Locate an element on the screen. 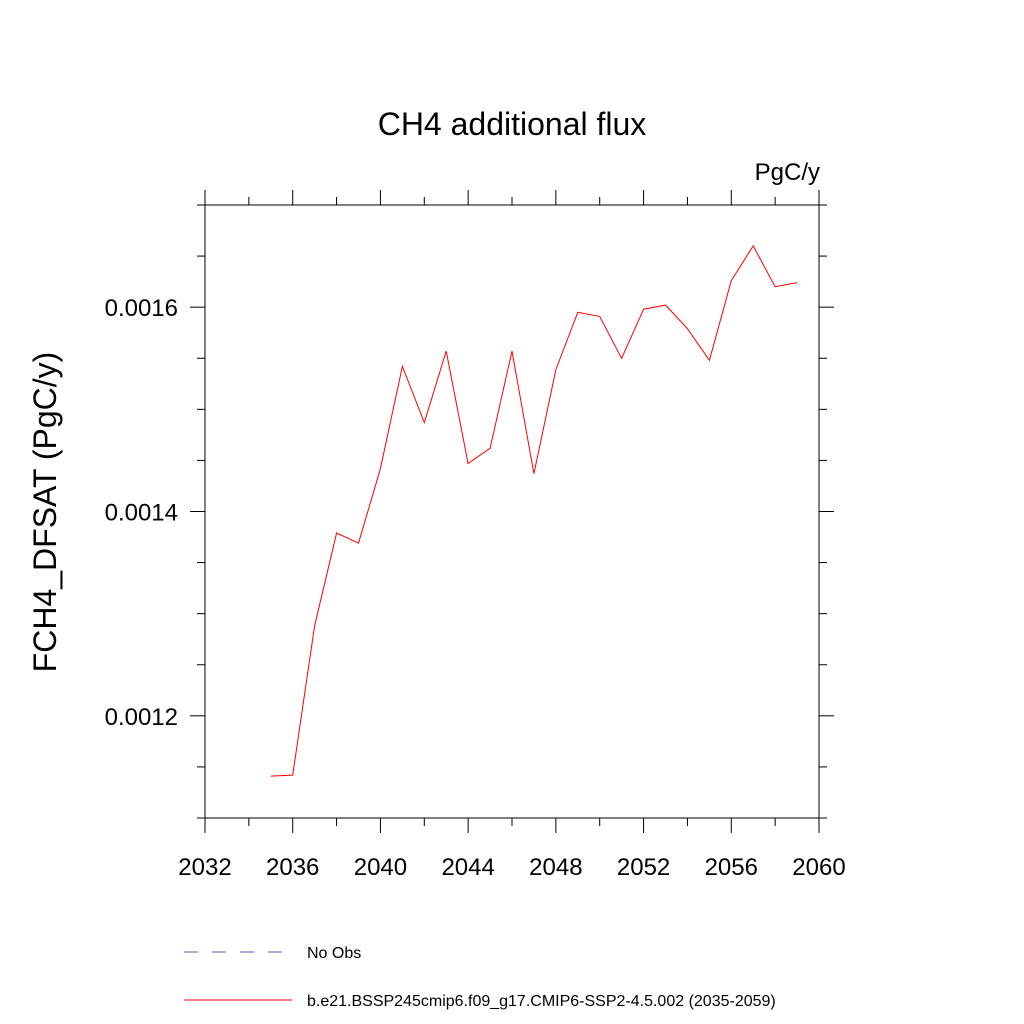 The width and height of the screenshot is (1024, 1024). x-tick-label: 2060 is located at coordinates (818, 867).